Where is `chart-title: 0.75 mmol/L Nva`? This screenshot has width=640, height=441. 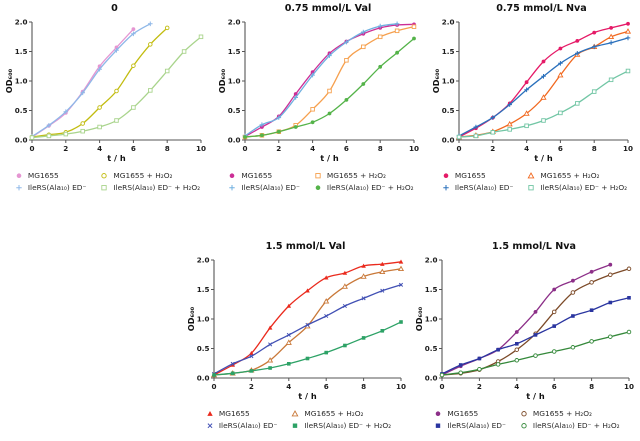
chart-title: 0.75 mmol/L Nva is located at coordinates (541, 8).